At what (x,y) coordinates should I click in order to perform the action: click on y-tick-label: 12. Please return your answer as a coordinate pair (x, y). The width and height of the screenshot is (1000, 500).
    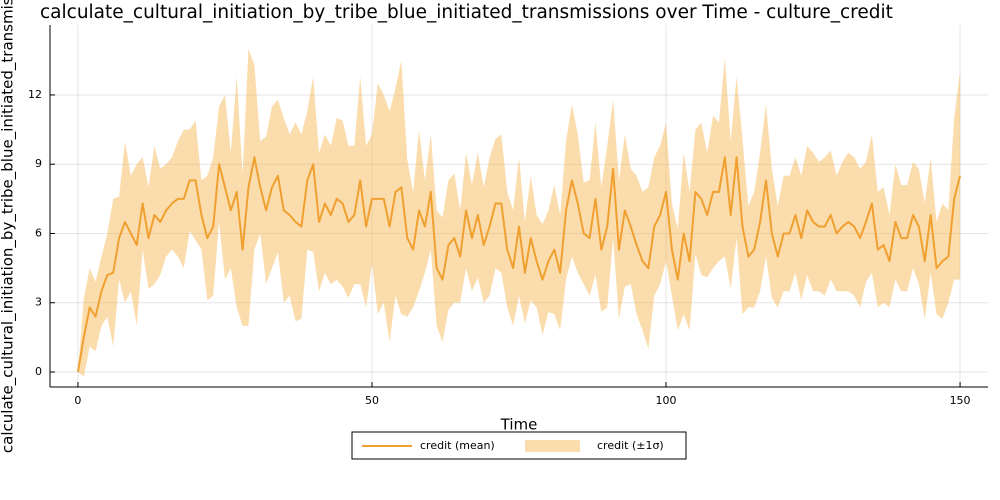
    Looking at the image, I should click on (35, 94).